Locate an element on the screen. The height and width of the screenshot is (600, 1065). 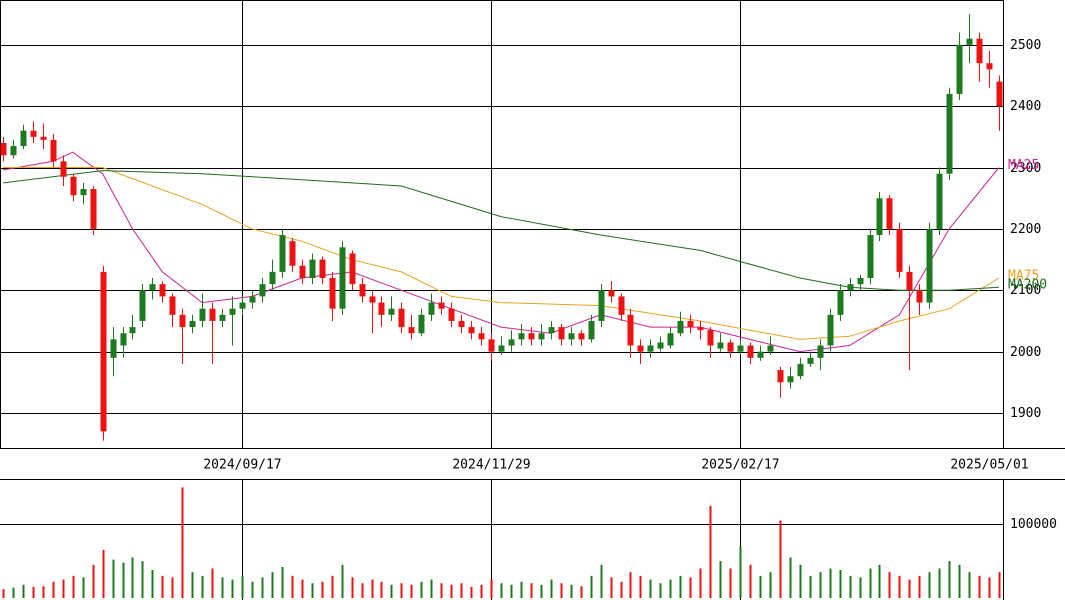
y-tick-label: 1900 is located at coordinates (1025, 413).